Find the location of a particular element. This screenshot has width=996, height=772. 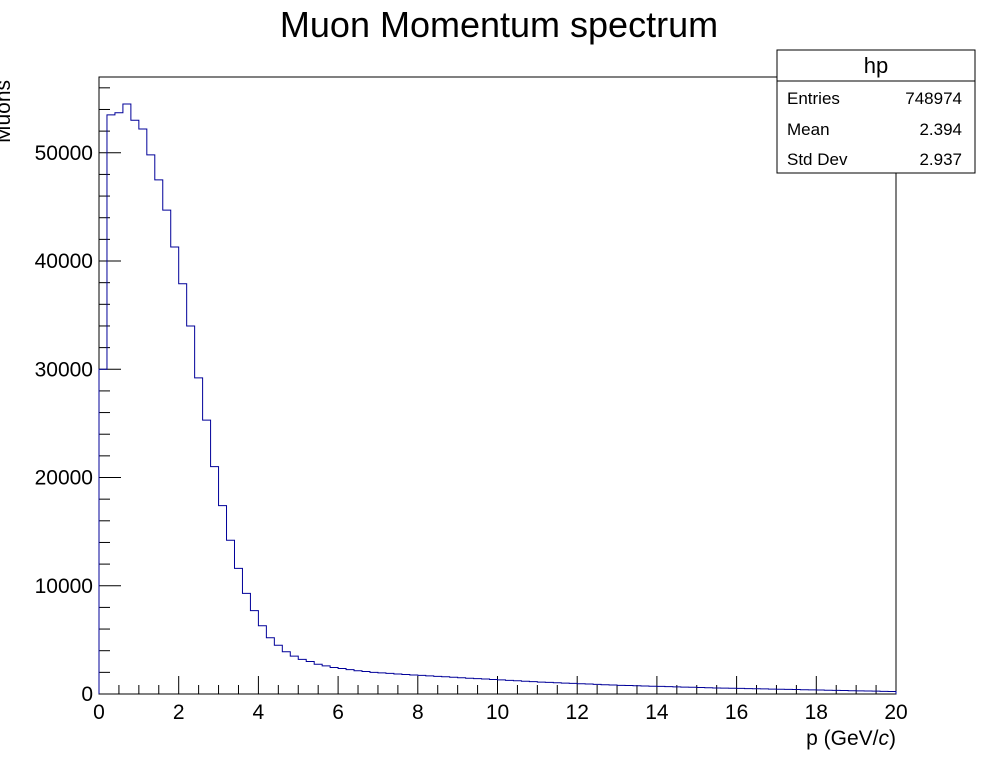

x-tick-label: 6 is located at coordinates (338, 712).